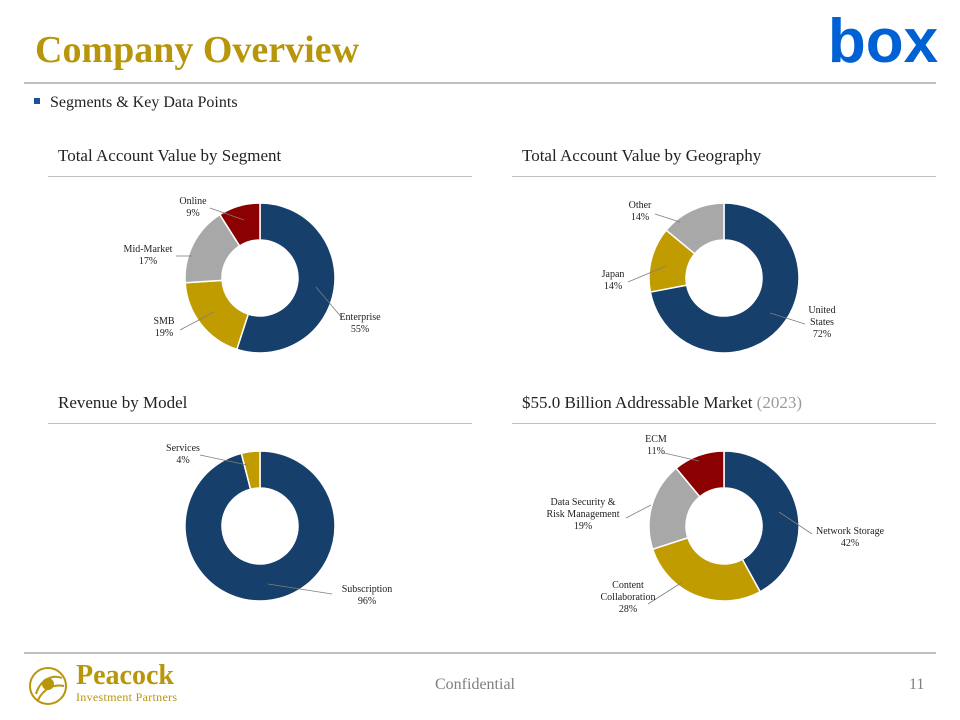 This screenshot has height=720, width=960. I want to click on slice-label-name: Network Storage, so click(850, 531).